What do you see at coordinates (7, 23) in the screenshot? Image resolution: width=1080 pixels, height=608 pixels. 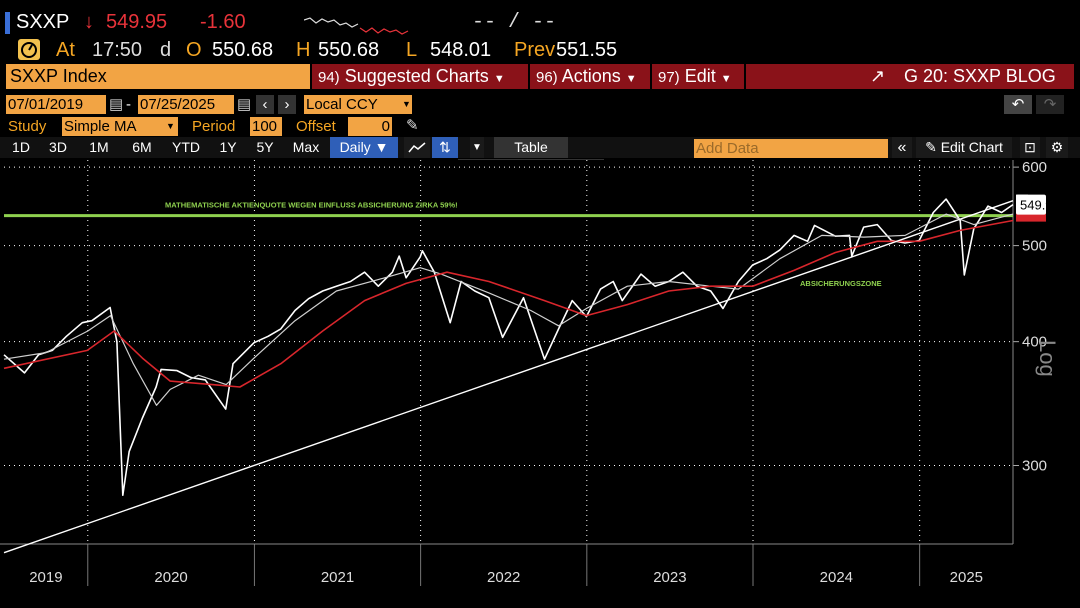 I see `security-color-marker` at bounding box center [7, 23].